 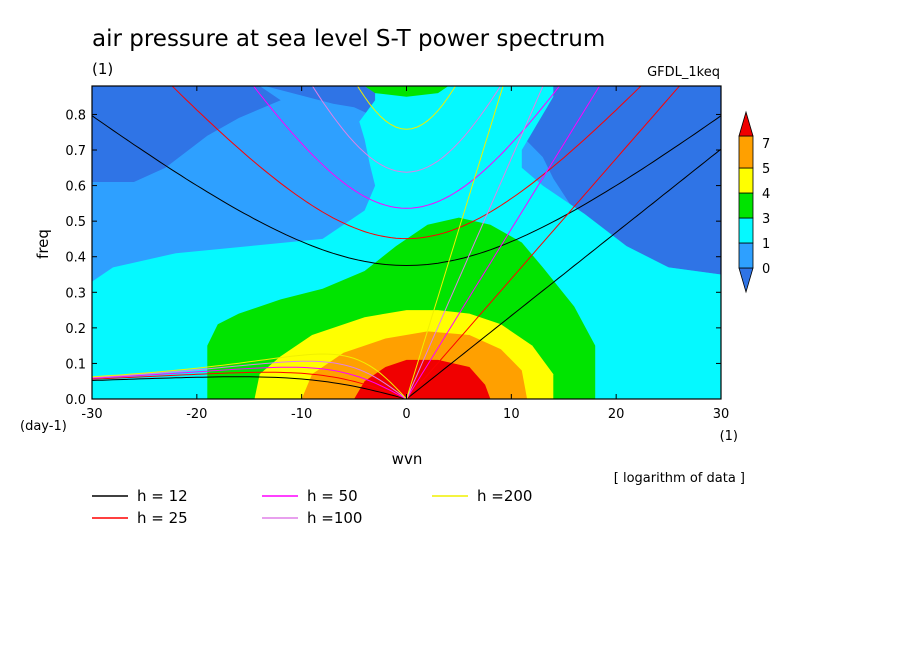 I want to click on rossby-curve-h25, so click(x=249, y=385).